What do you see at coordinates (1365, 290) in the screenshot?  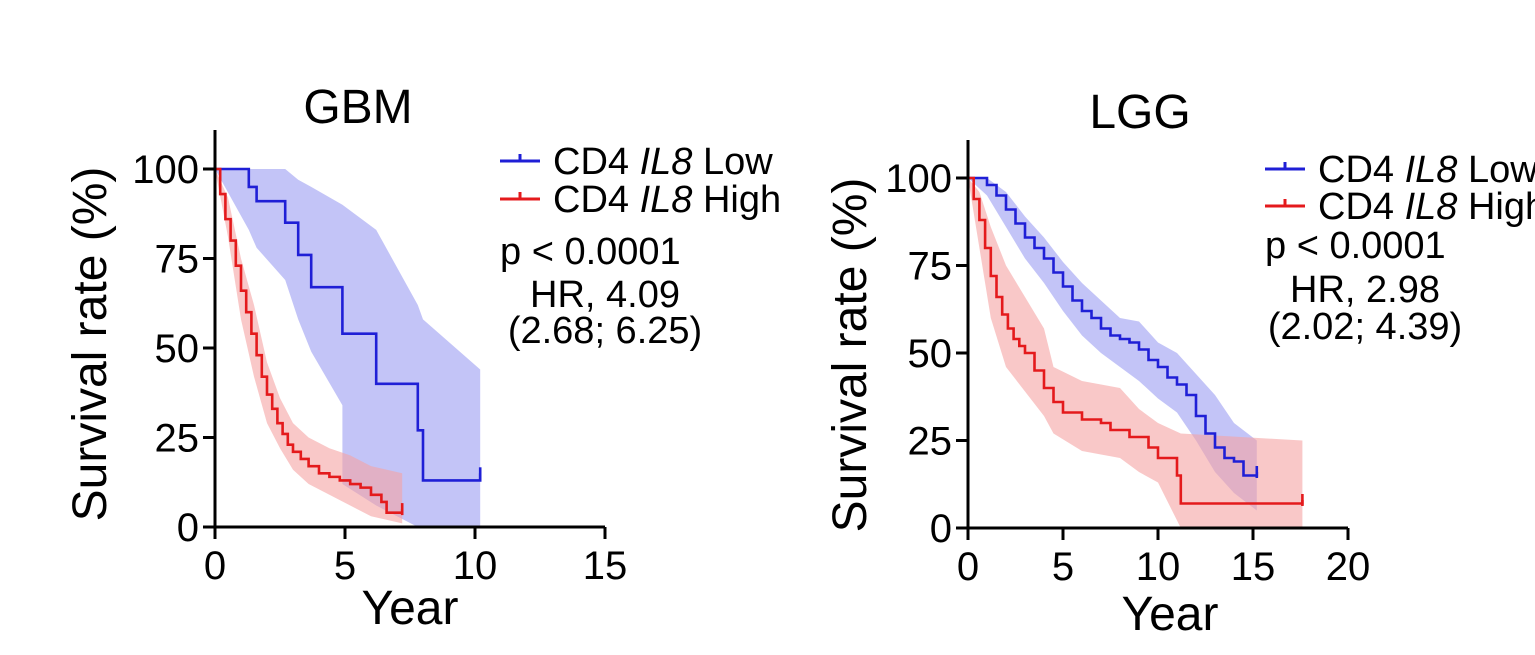 I see `hazard-ratio: HR, 2.98` at bounding box center [1365, 290].